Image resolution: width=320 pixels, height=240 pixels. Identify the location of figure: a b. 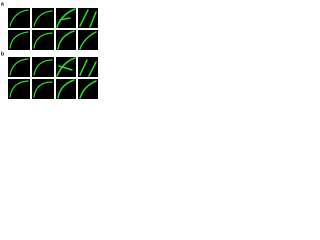
(49, 50).